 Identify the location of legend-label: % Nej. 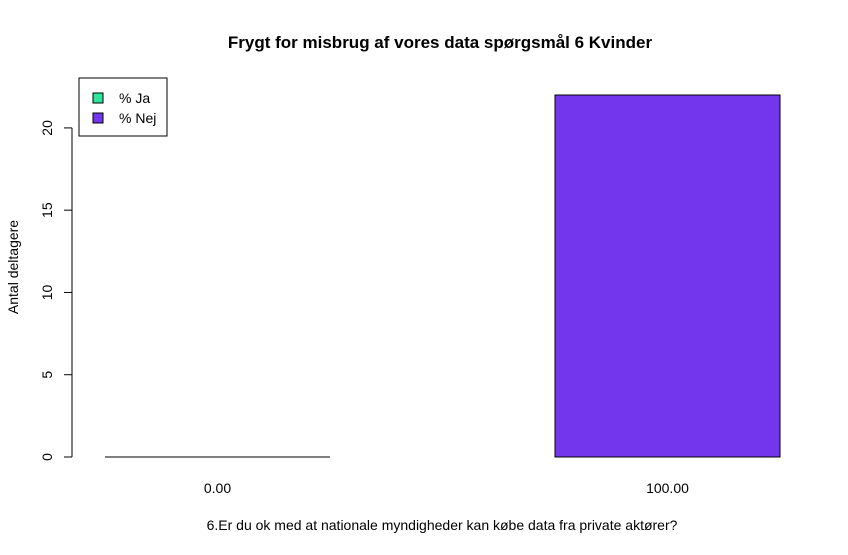
(137, 118).